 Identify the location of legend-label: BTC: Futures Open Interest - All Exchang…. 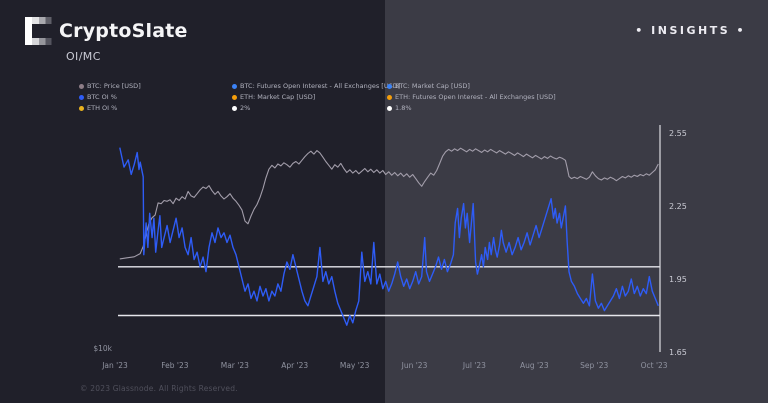
(320, 86).